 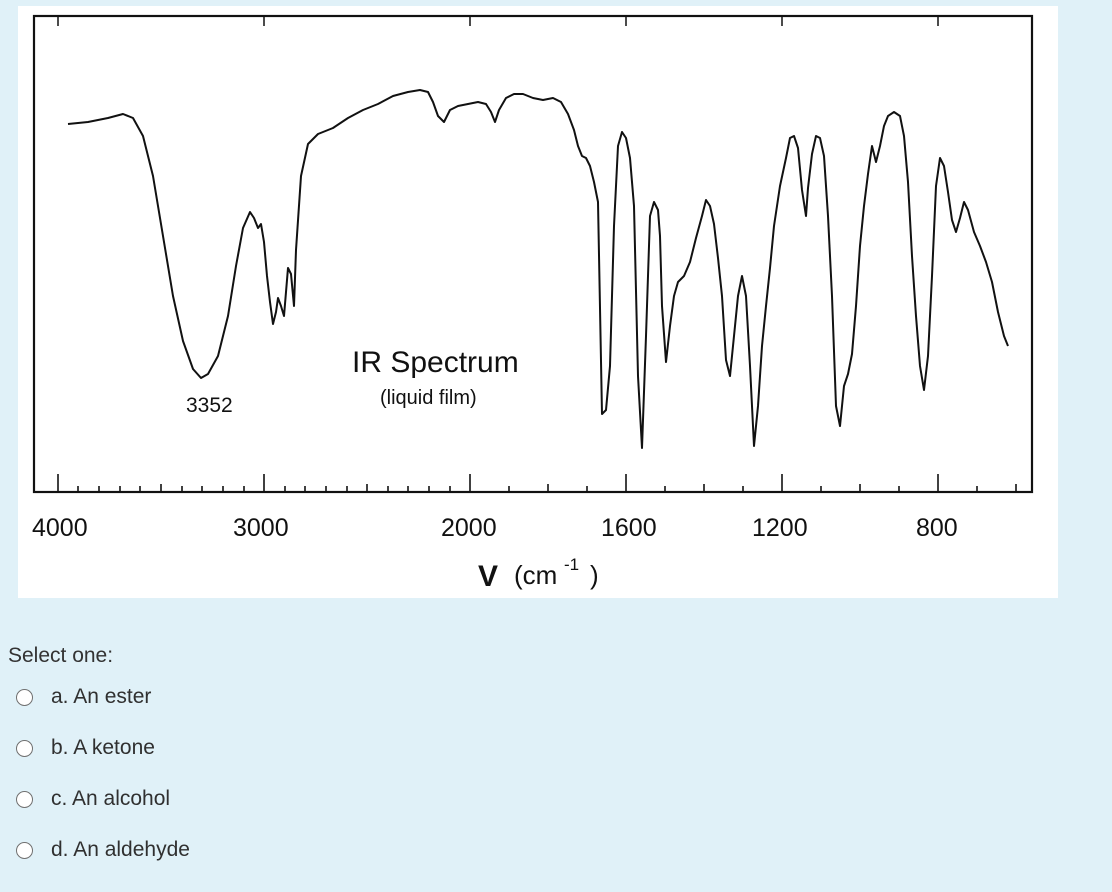 What do you see at coordinates (594, 575) in the screenshot?
I see `x-axis-unit-close: )` at bounding box center [594, 575].